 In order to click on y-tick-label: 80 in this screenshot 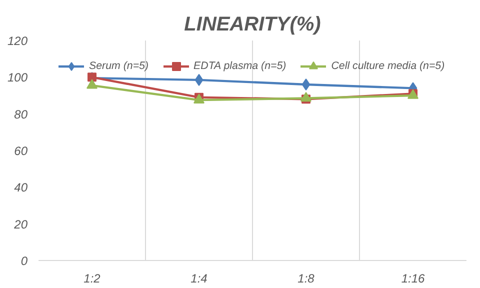, I will do `click(21, 114)`.